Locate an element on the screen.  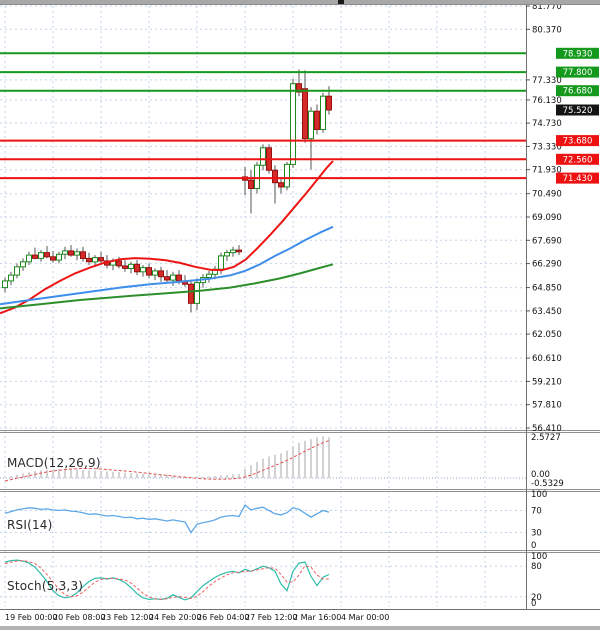
time-tick-label: 2 Mar 16:00 is located at coordinates (317, 617).